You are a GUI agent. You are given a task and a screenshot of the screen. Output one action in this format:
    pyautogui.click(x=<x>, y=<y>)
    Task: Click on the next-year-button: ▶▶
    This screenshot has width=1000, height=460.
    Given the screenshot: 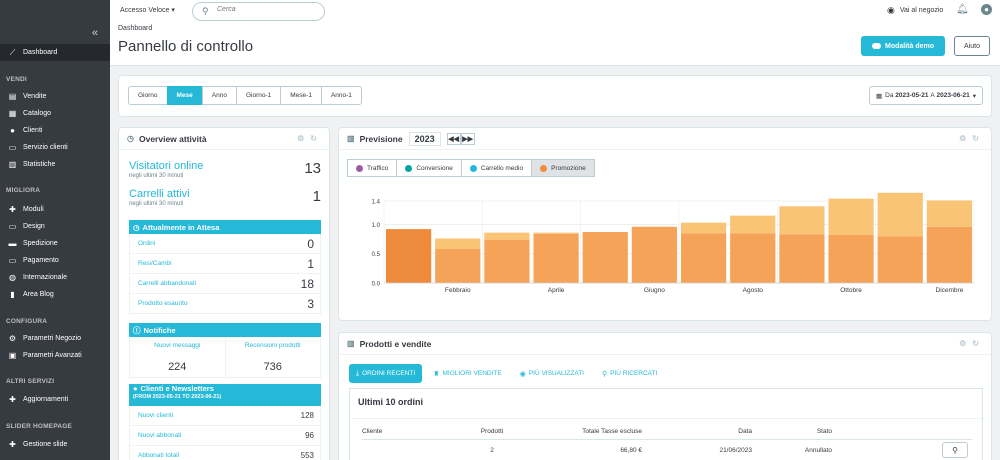 What is the action you would take?
    pyautogui.click(x=467, y=138)
    